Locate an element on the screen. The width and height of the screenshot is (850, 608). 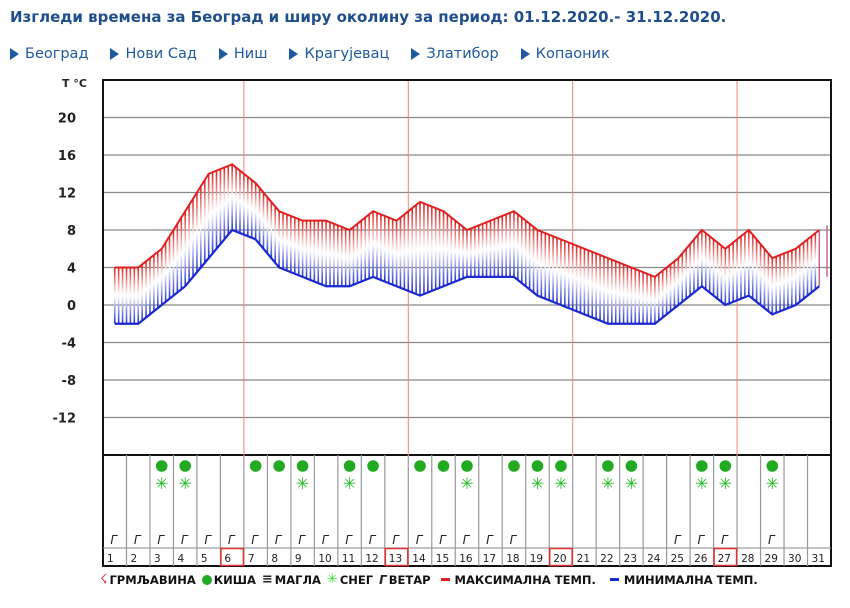
nav-label: Ниш is located at coordinates (250, 54).